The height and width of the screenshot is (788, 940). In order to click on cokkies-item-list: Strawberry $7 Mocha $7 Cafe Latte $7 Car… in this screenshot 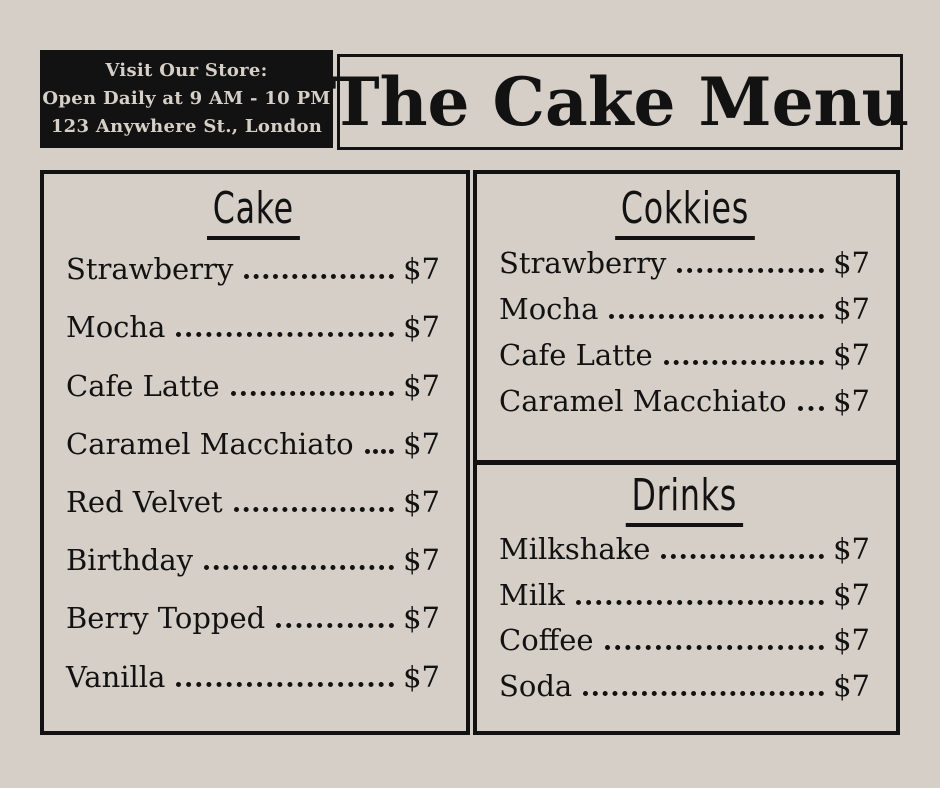, I will do `click(684, 332)`.